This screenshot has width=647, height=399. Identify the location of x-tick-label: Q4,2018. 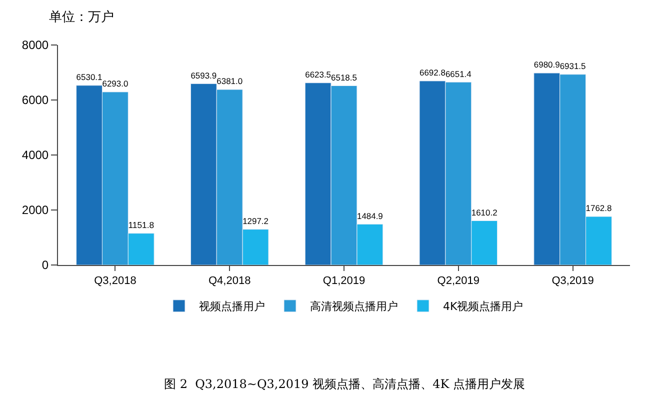
(229, 281).